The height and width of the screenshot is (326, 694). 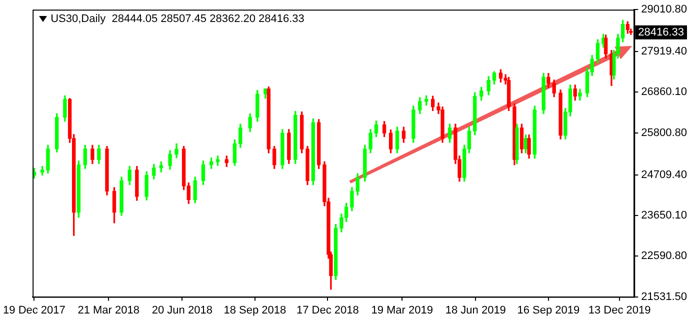 What do you see at coordinates (664, 92) in the screenshot?
I see `y-tick-label: 26860.10` at bounding box center [664, 92].